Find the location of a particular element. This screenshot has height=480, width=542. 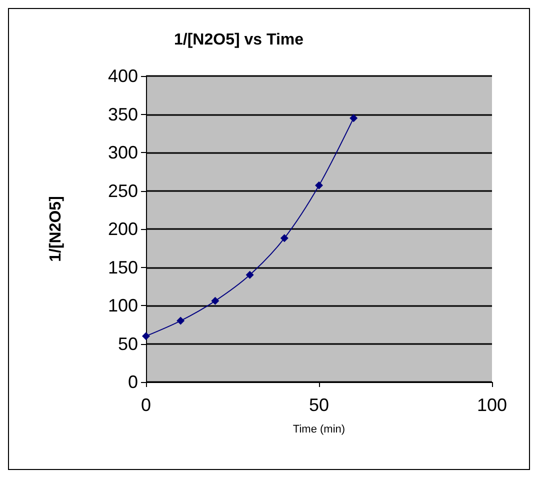

y-tick-label: 400 is located at coordinates (123, 76).